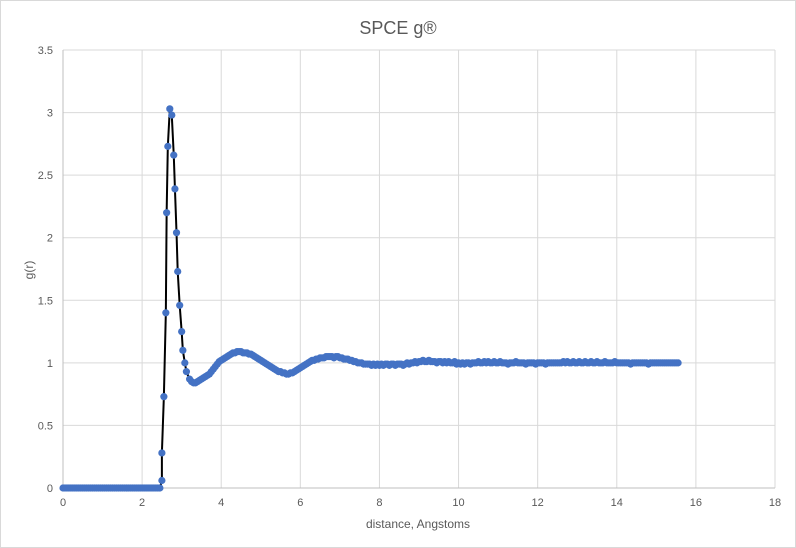  Describe the element at coordinates (45, 51) in the screenshot. I see `y-tick-label: 3.5` at that location.